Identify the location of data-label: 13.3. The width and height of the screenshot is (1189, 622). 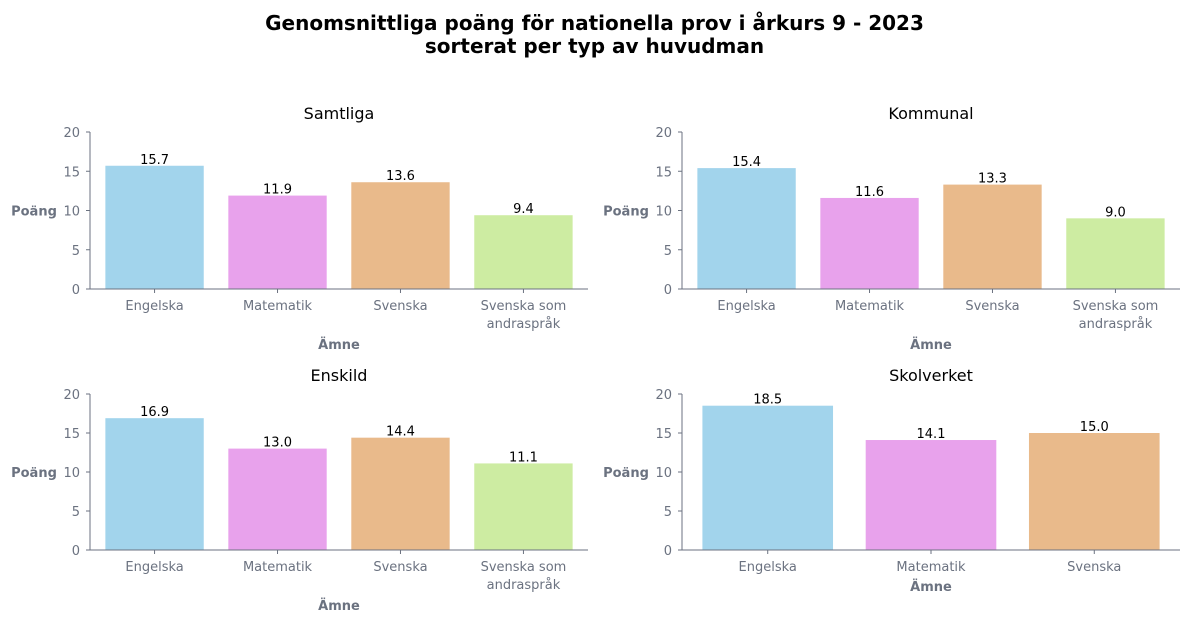
(992, 179).